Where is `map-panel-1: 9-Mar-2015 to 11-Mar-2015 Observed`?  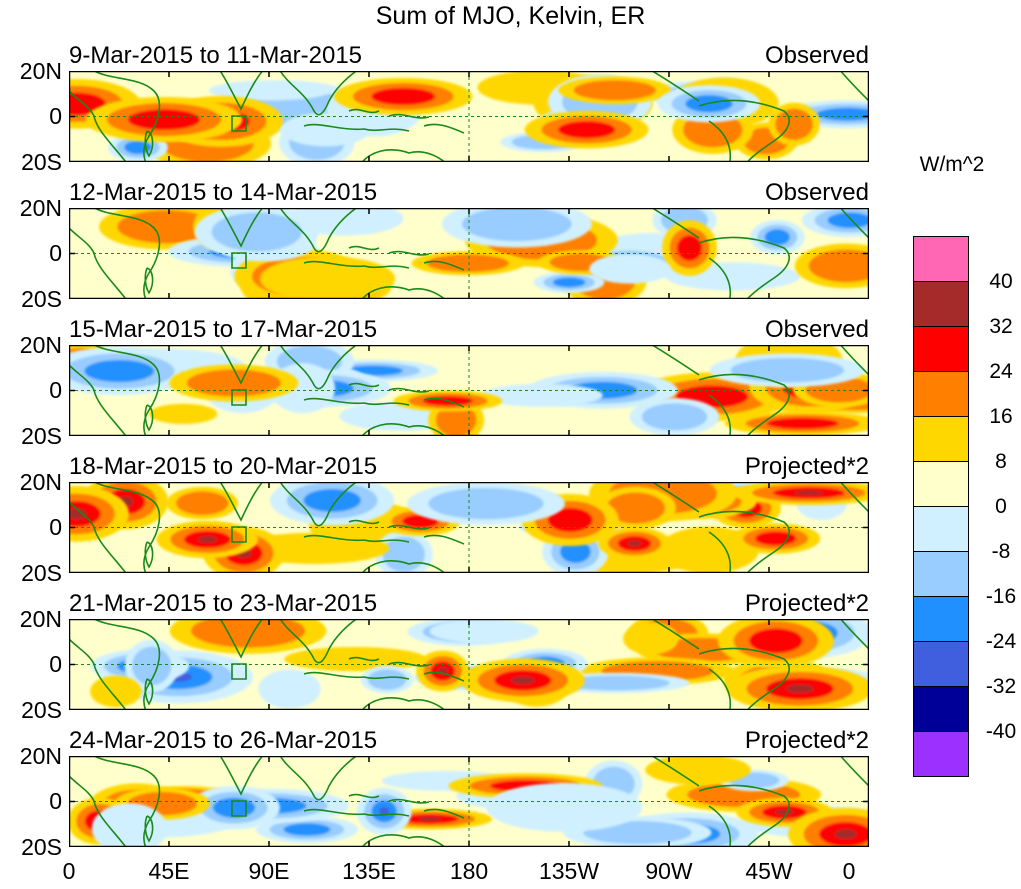 map-panel-1: 9-Mar-2015 to 11-Mar-2015 Observed is located at coordinates (469, 102).